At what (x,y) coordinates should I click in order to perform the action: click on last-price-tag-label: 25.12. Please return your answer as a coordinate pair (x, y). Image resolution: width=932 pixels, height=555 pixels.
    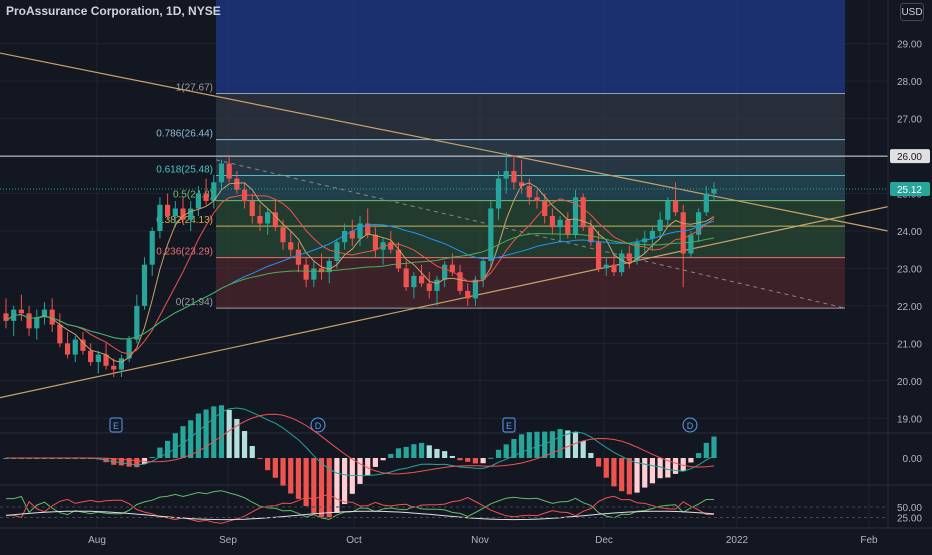
    Looking at the image, I should click on (909, 190).